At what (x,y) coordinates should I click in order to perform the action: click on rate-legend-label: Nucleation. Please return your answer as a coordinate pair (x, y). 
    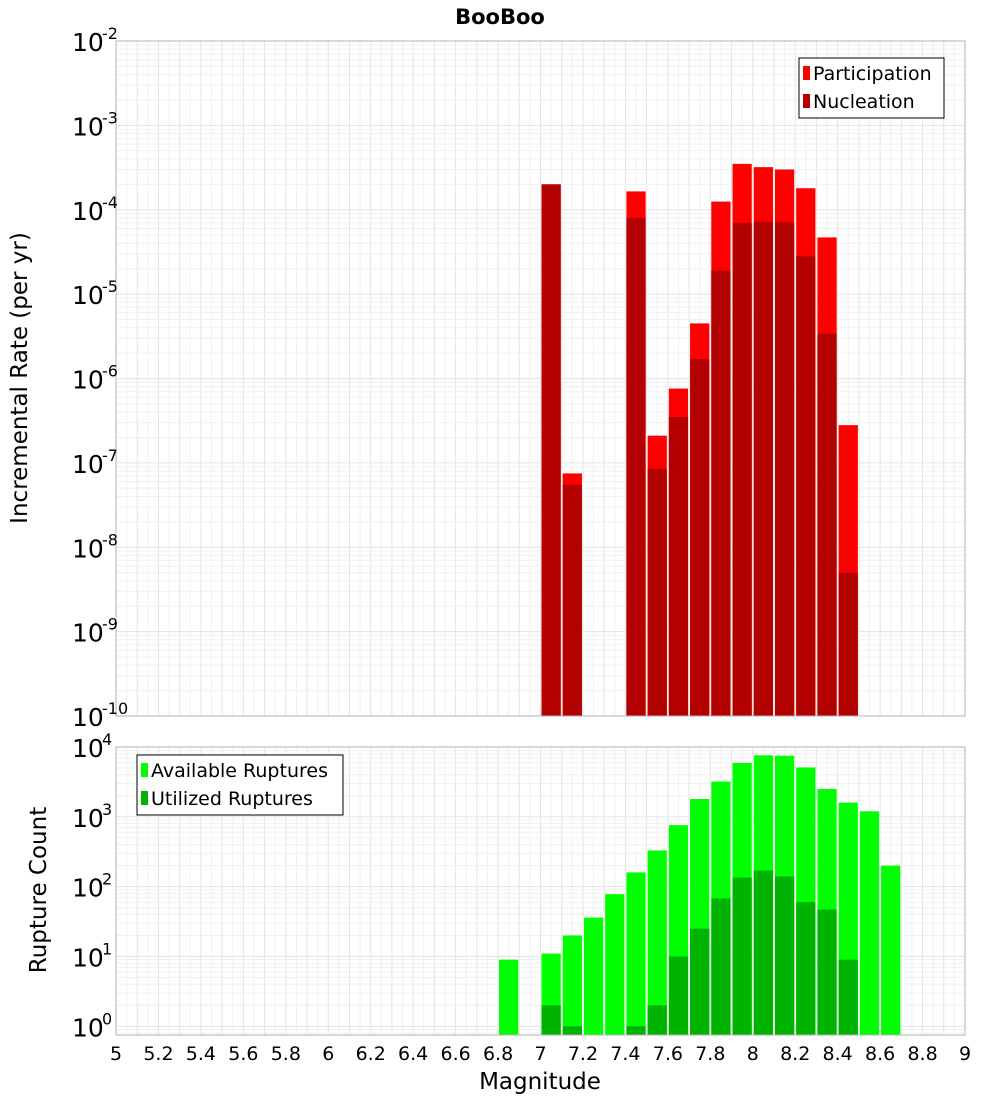
    Looking at the image, I should click on (864, 102).